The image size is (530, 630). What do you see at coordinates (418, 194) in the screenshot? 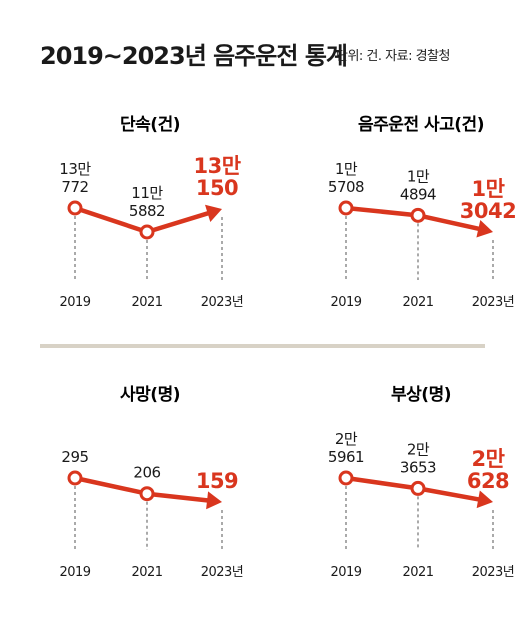
I see `value-label-line: 4894` at bounding box center [418, 194].